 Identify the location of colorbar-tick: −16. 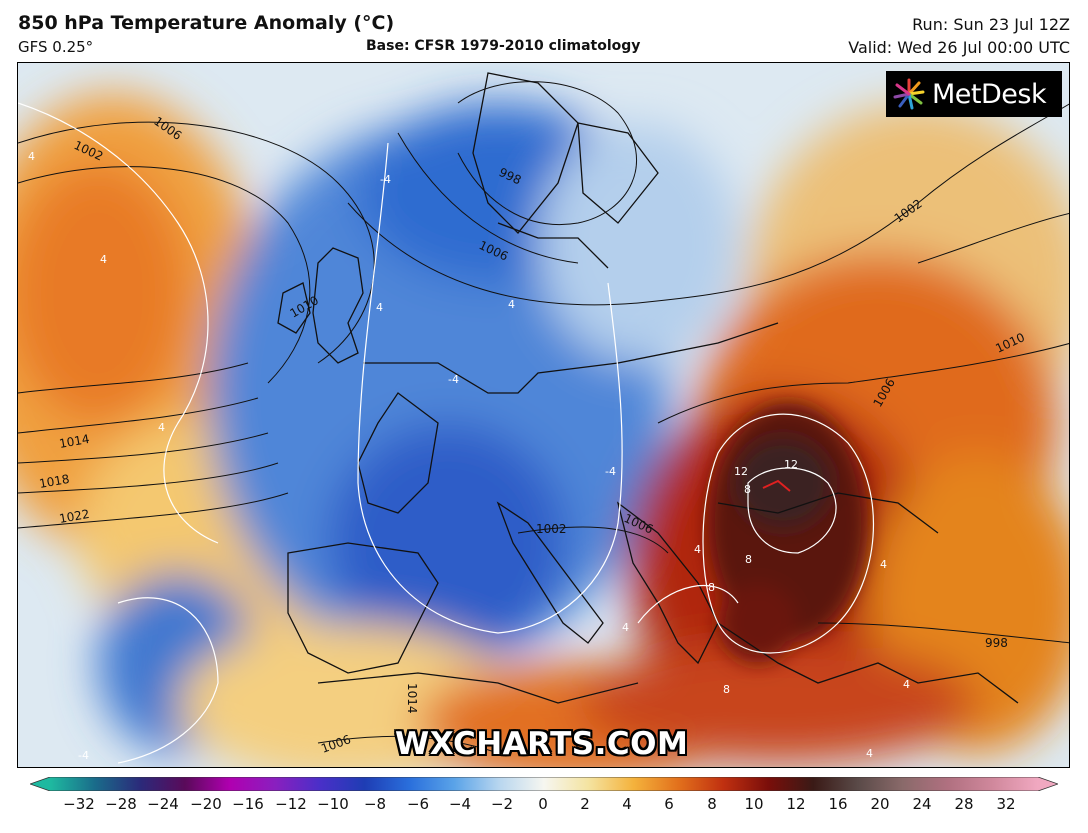
(248, 804).